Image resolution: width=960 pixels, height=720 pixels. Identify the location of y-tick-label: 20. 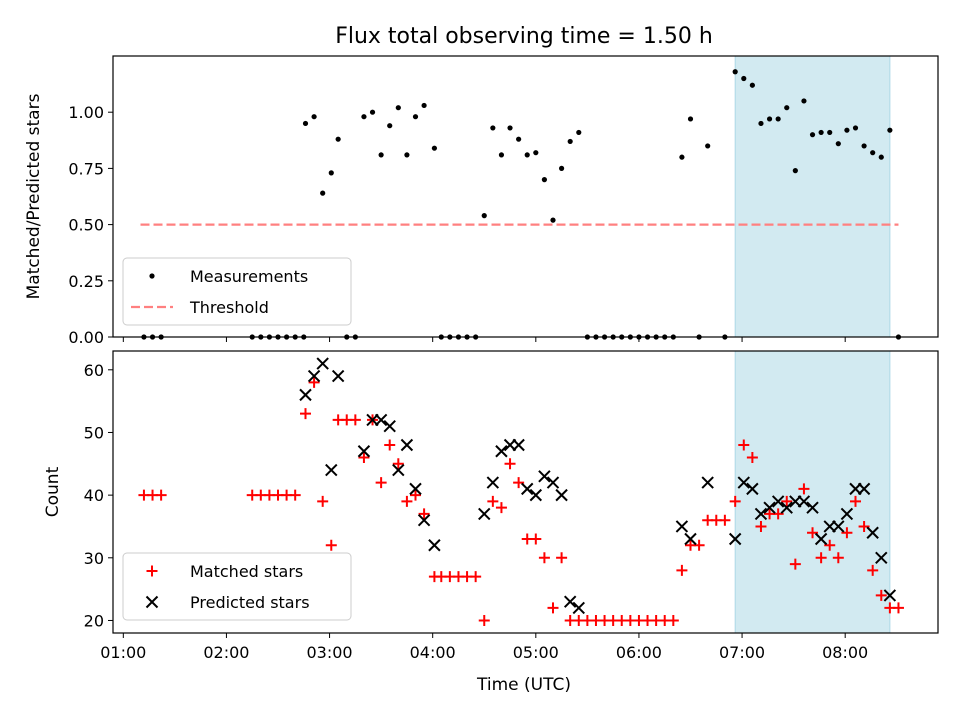
(94, 620).